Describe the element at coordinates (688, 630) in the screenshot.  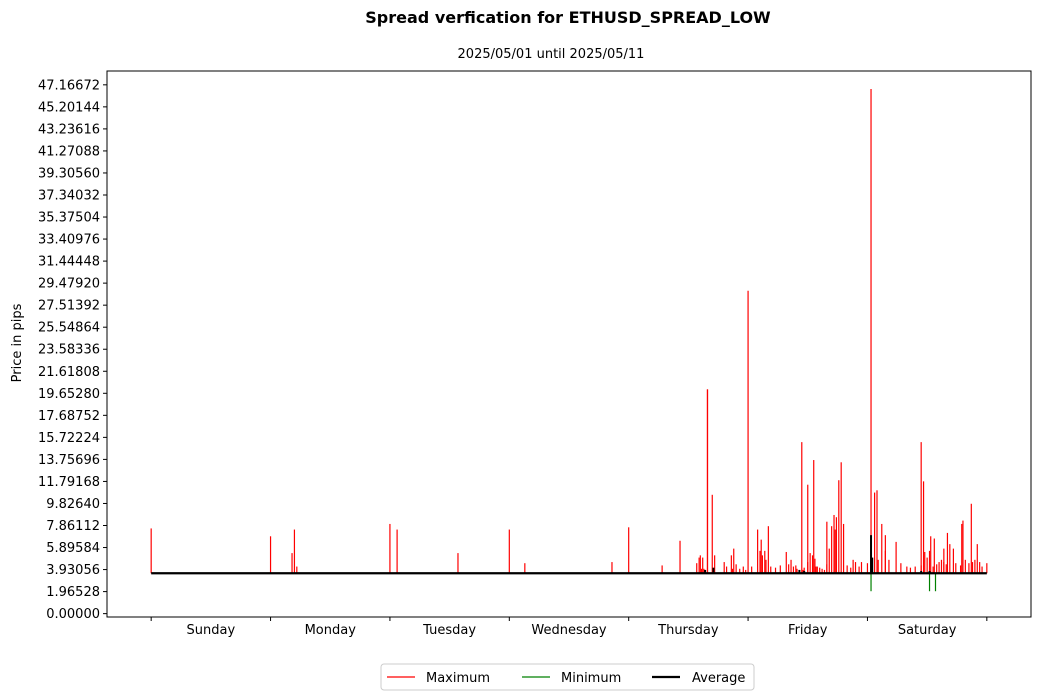
I see `x-category-label: Thursday` at that location.